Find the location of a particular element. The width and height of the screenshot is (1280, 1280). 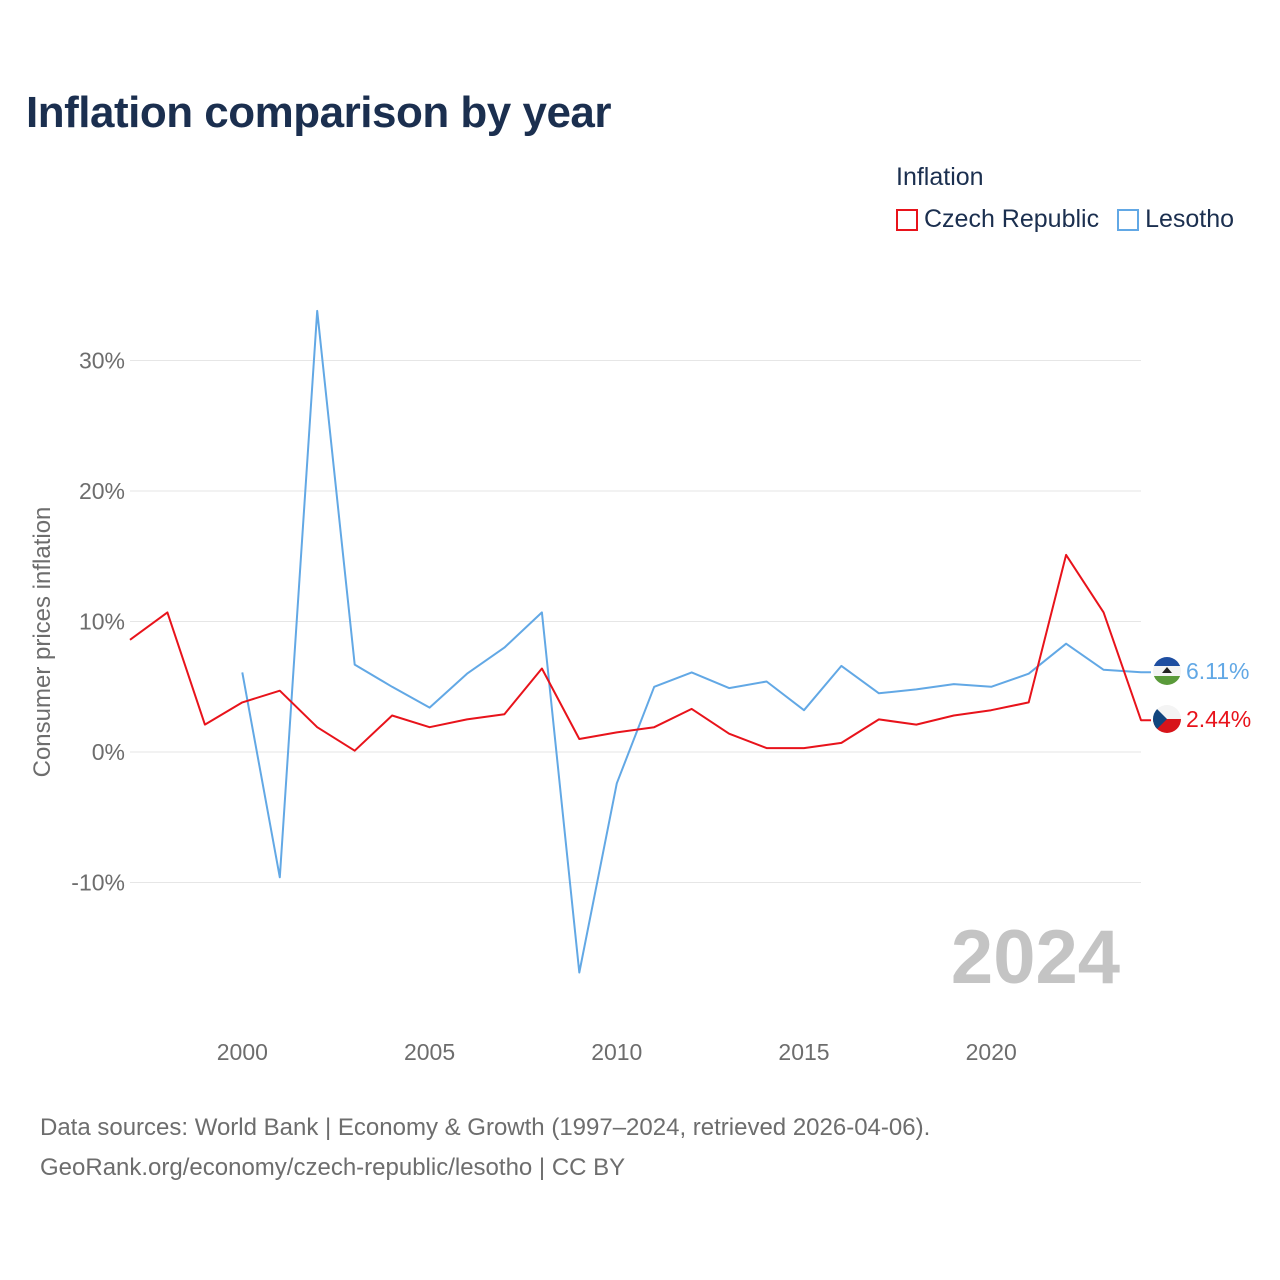

legend-item-czech-republic: Czech Republic is located at coordinates (997, 219).